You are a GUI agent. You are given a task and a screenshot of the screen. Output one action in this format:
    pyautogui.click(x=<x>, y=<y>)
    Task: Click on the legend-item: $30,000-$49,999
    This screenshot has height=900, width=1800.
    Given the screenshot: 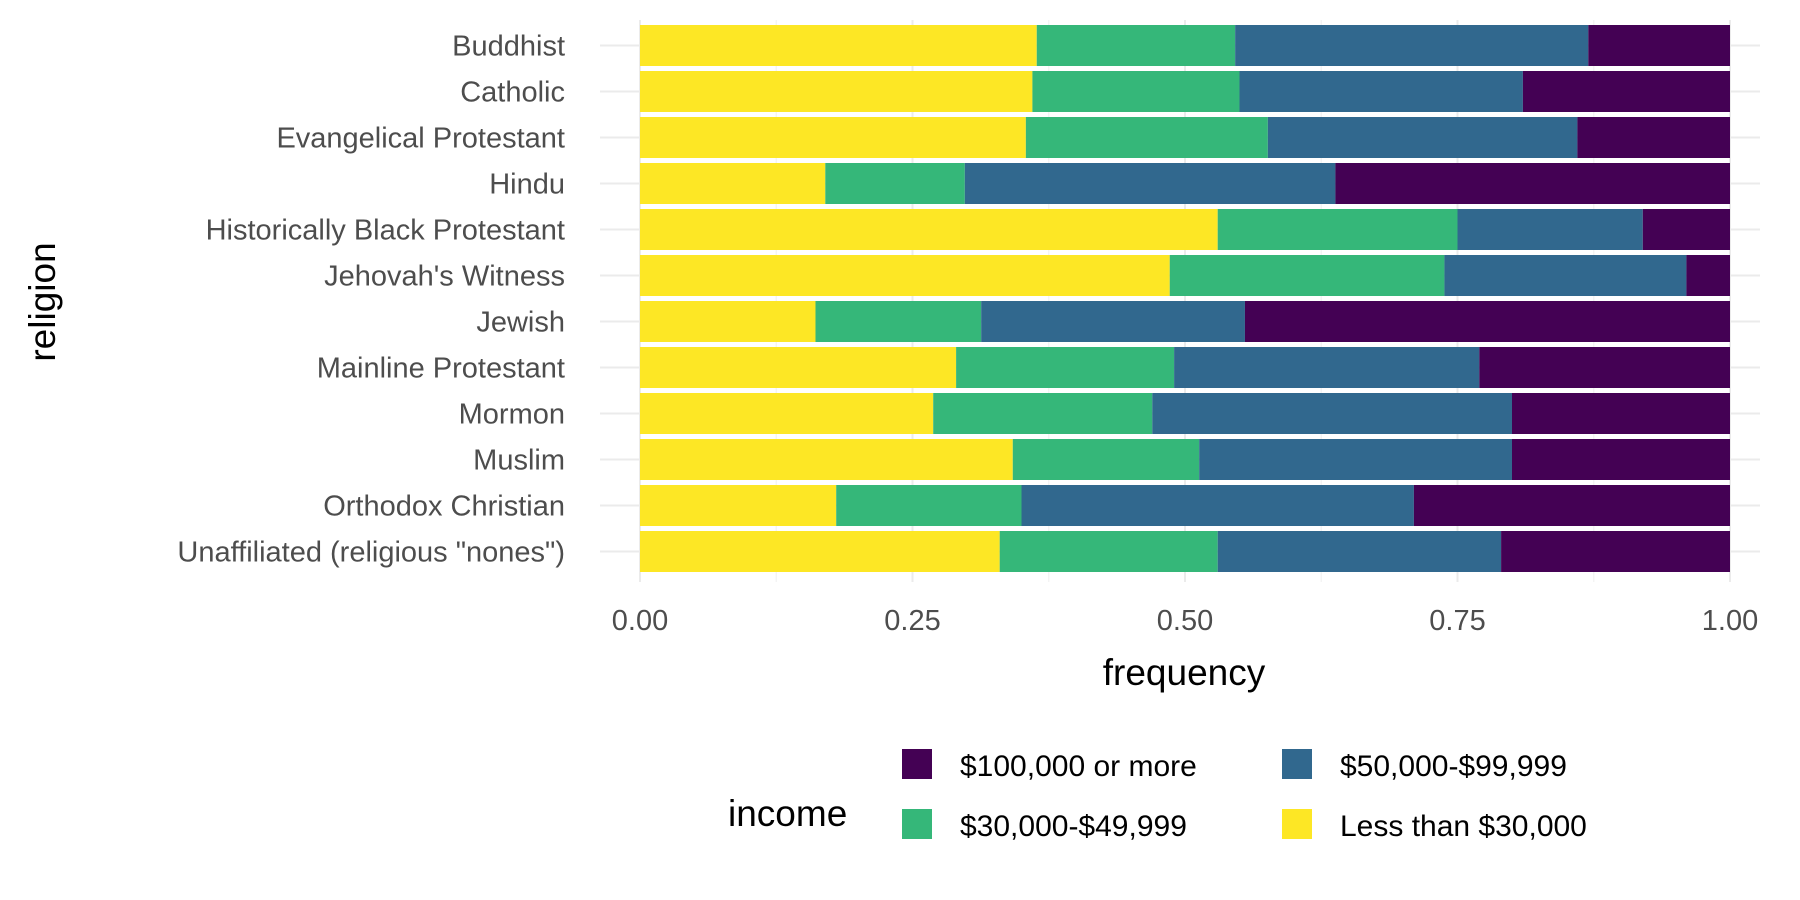 What is the action you would take?
    pyautogui.click(x=1044, y=826)
    